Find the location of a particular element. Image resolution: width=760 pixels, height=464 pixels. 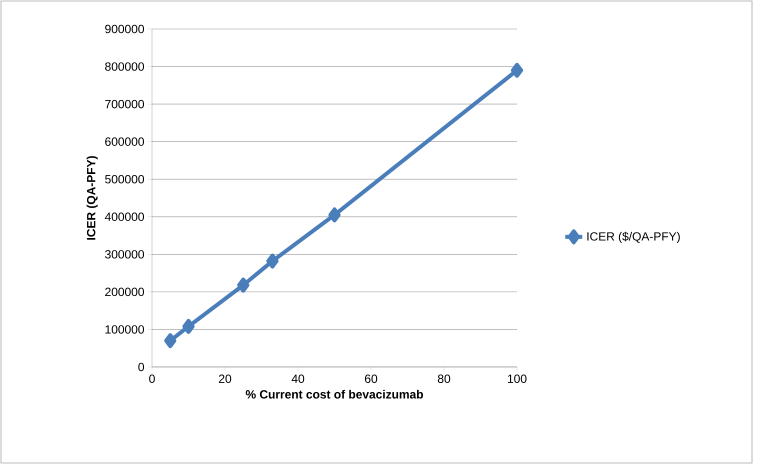

y-tick-label: 100000 is located at coordinates (125, 329).